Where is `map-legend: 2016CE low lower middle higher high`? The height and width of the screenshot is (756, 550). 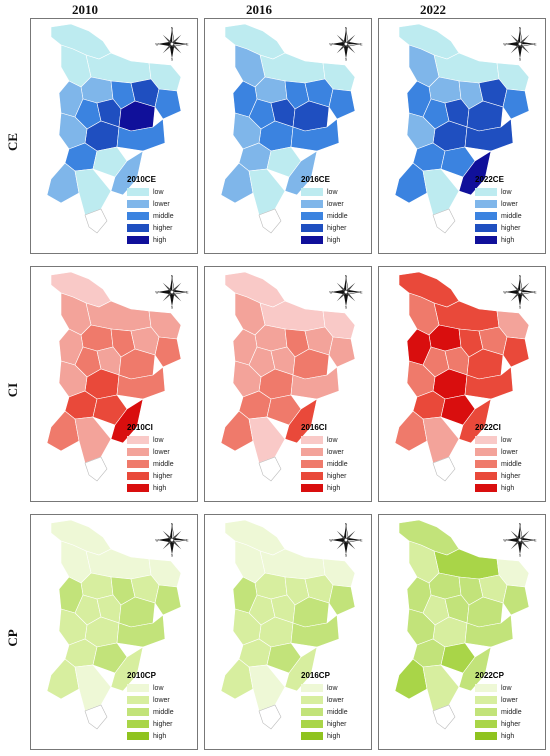
map-legend: 2016CE low lower middle higher high is located at coordinates (333, 211).